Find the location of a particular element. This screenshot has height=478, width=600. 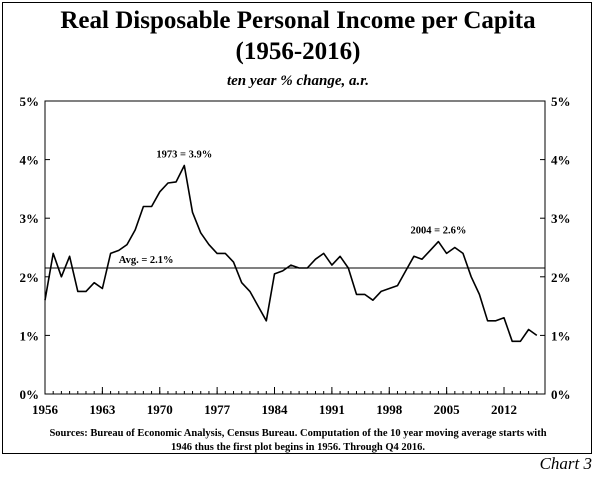

y-tick-label-left: 1% is located at coordinates (30, 335).